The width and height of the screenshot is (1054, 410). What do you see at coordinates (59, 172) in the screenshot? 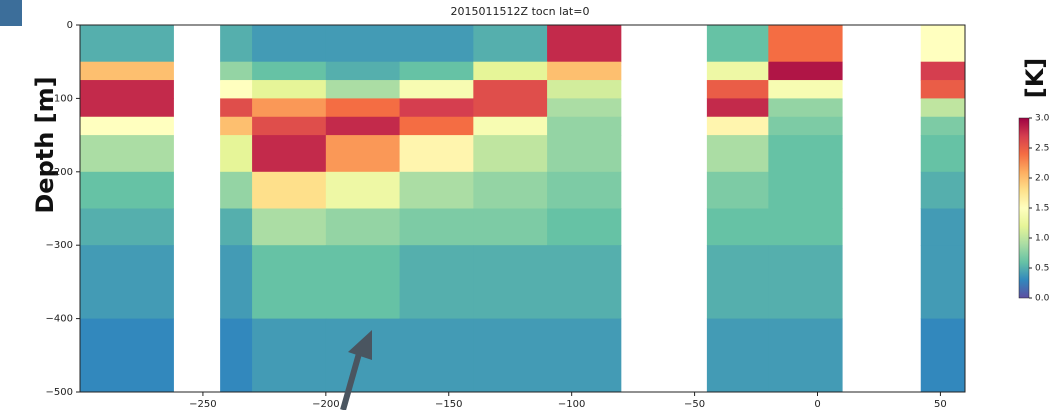
I see `y-tick-label: −200` at bounding box center [59, 172].